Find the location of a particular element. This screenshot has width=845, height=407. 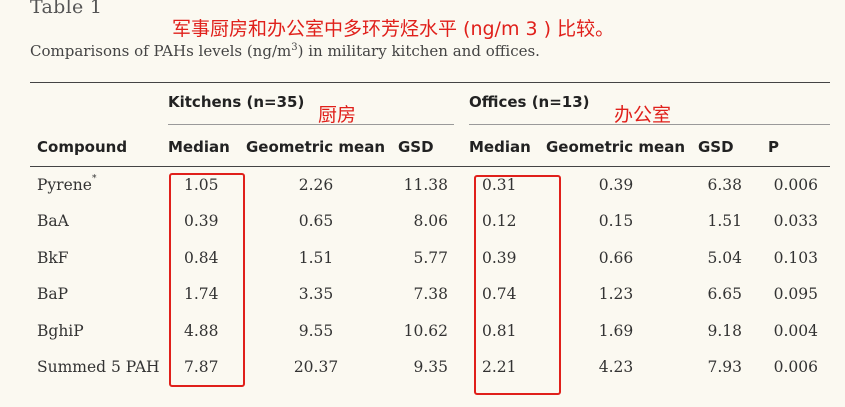

footnote-mark: * is located at coordinates (94, 179).